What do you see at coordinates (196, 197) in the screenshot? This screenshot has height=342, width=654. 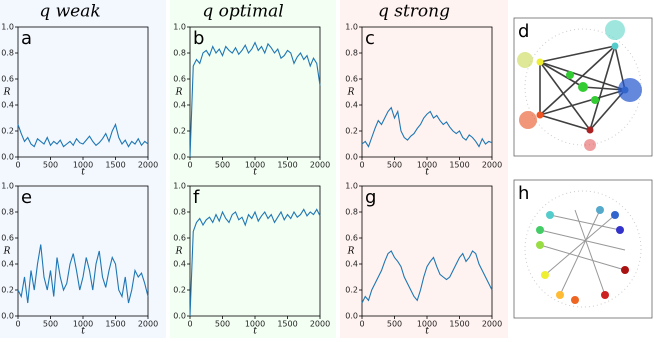 I see `panel-label: f` at bounding box center [196, 197].